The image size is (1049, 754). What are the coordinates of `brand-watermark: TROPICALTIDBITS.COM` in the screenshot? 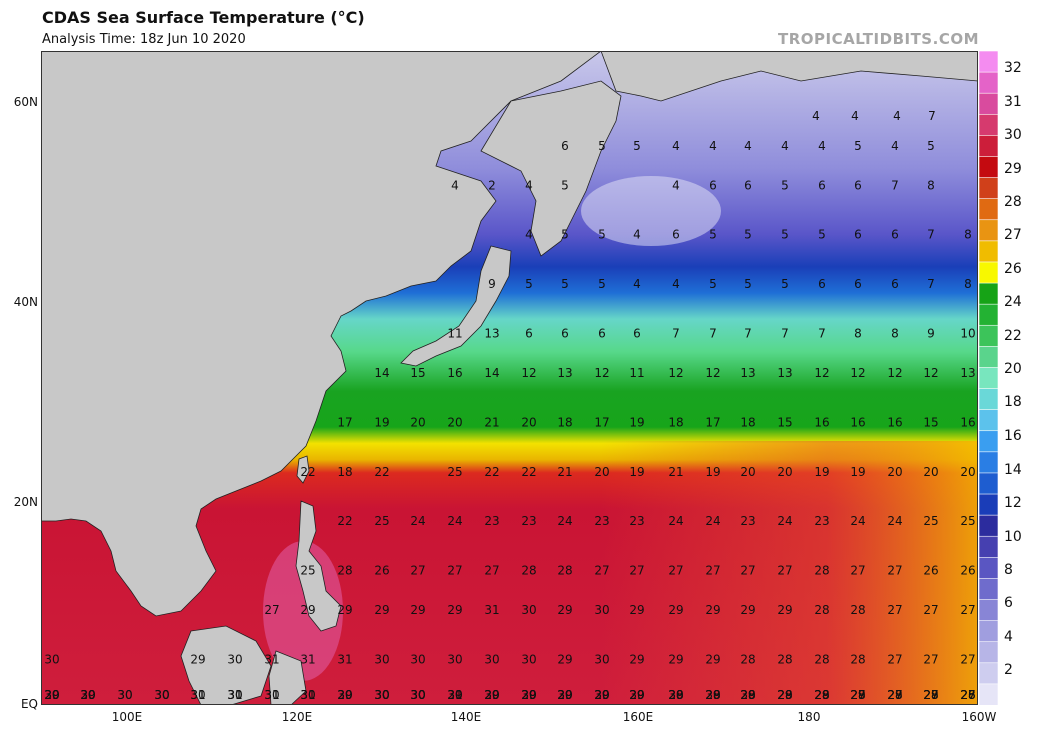 It's located at (878, 39).